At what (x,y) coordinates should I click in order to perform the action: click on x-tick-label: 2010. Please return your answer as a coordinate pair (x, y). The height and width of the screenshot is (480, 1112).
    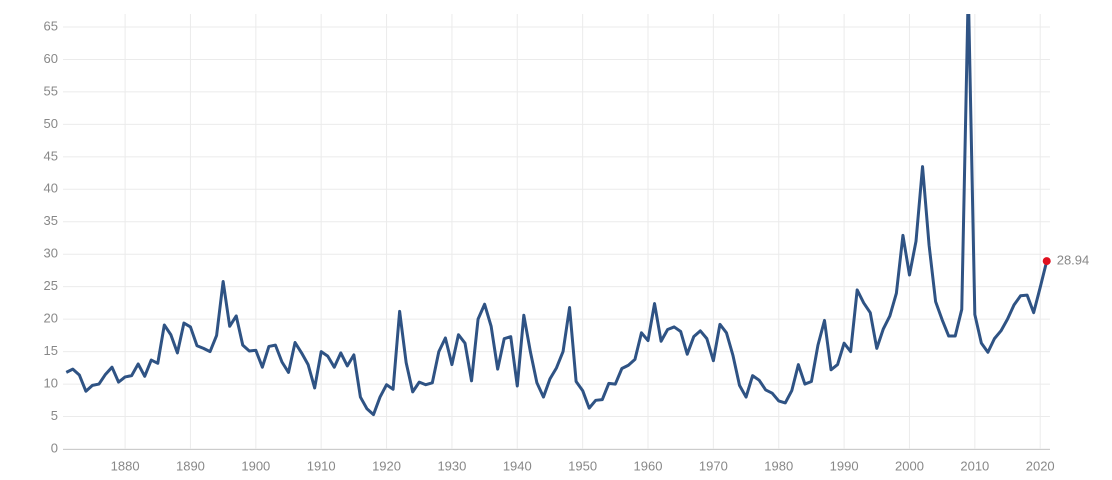
    Looking at the image, I should click on (974, 465).